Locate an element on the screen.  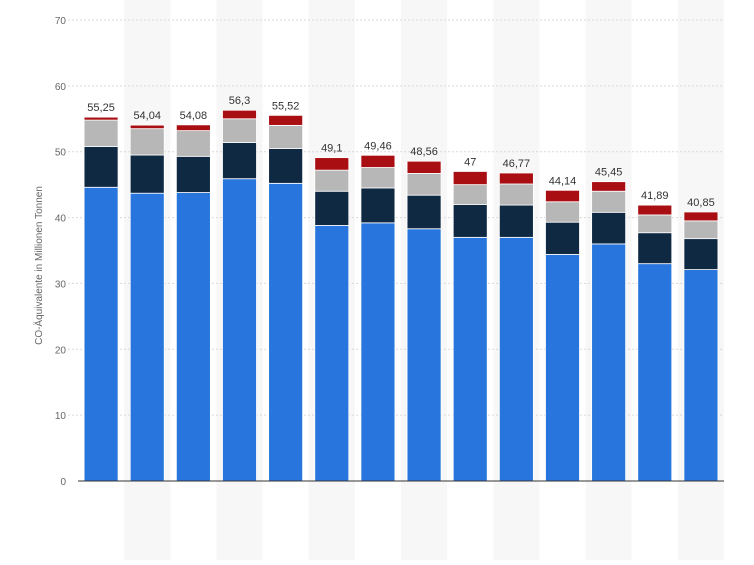
total-label: 55,52 is located at coordinates (286, 106).